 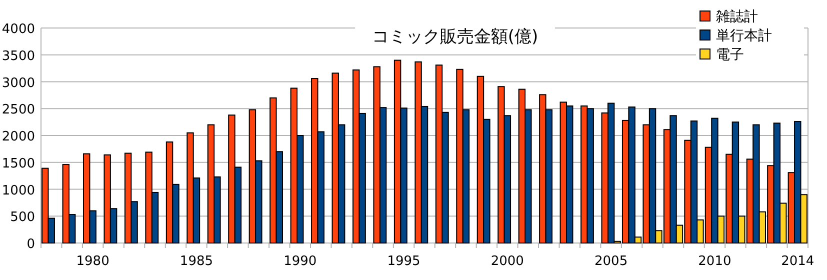 What do you see at coordinates (737, 17) in the screenshot?
I see `legend-label: 雑誌計` at bounding box center [737, 17].